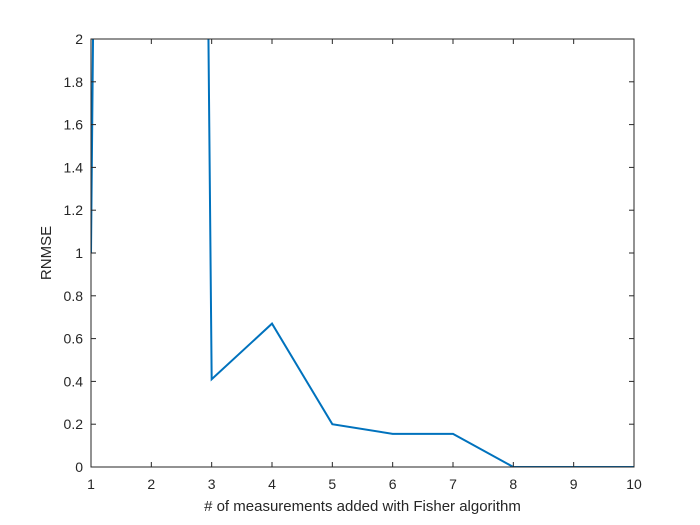 Image resolution: width=700 pixels, height=525 pixels. What do you see at coordinates (513, 484) in the screenshot?
I see `x-tick-label: 8` at bounding box center [513, 484].